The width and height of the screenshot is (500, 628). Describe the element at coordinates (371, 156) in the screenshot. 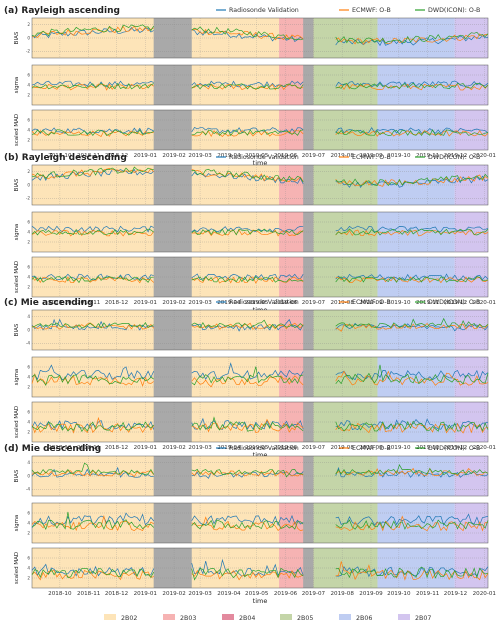

I see `x-tick-label: 2019-09` at that location.